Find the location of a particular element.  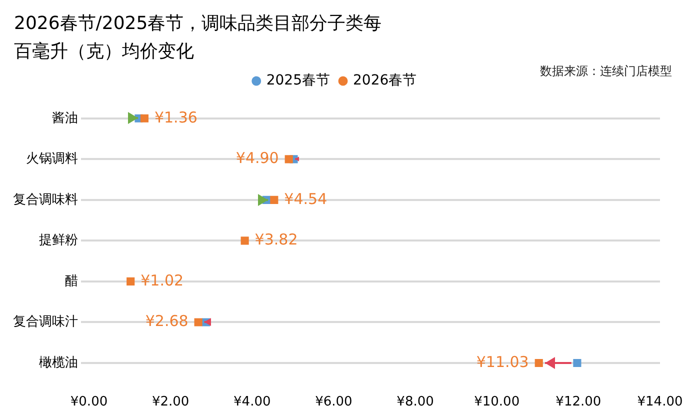

y-tick-label: 橄榄油 is located at coordinates (58, 362).